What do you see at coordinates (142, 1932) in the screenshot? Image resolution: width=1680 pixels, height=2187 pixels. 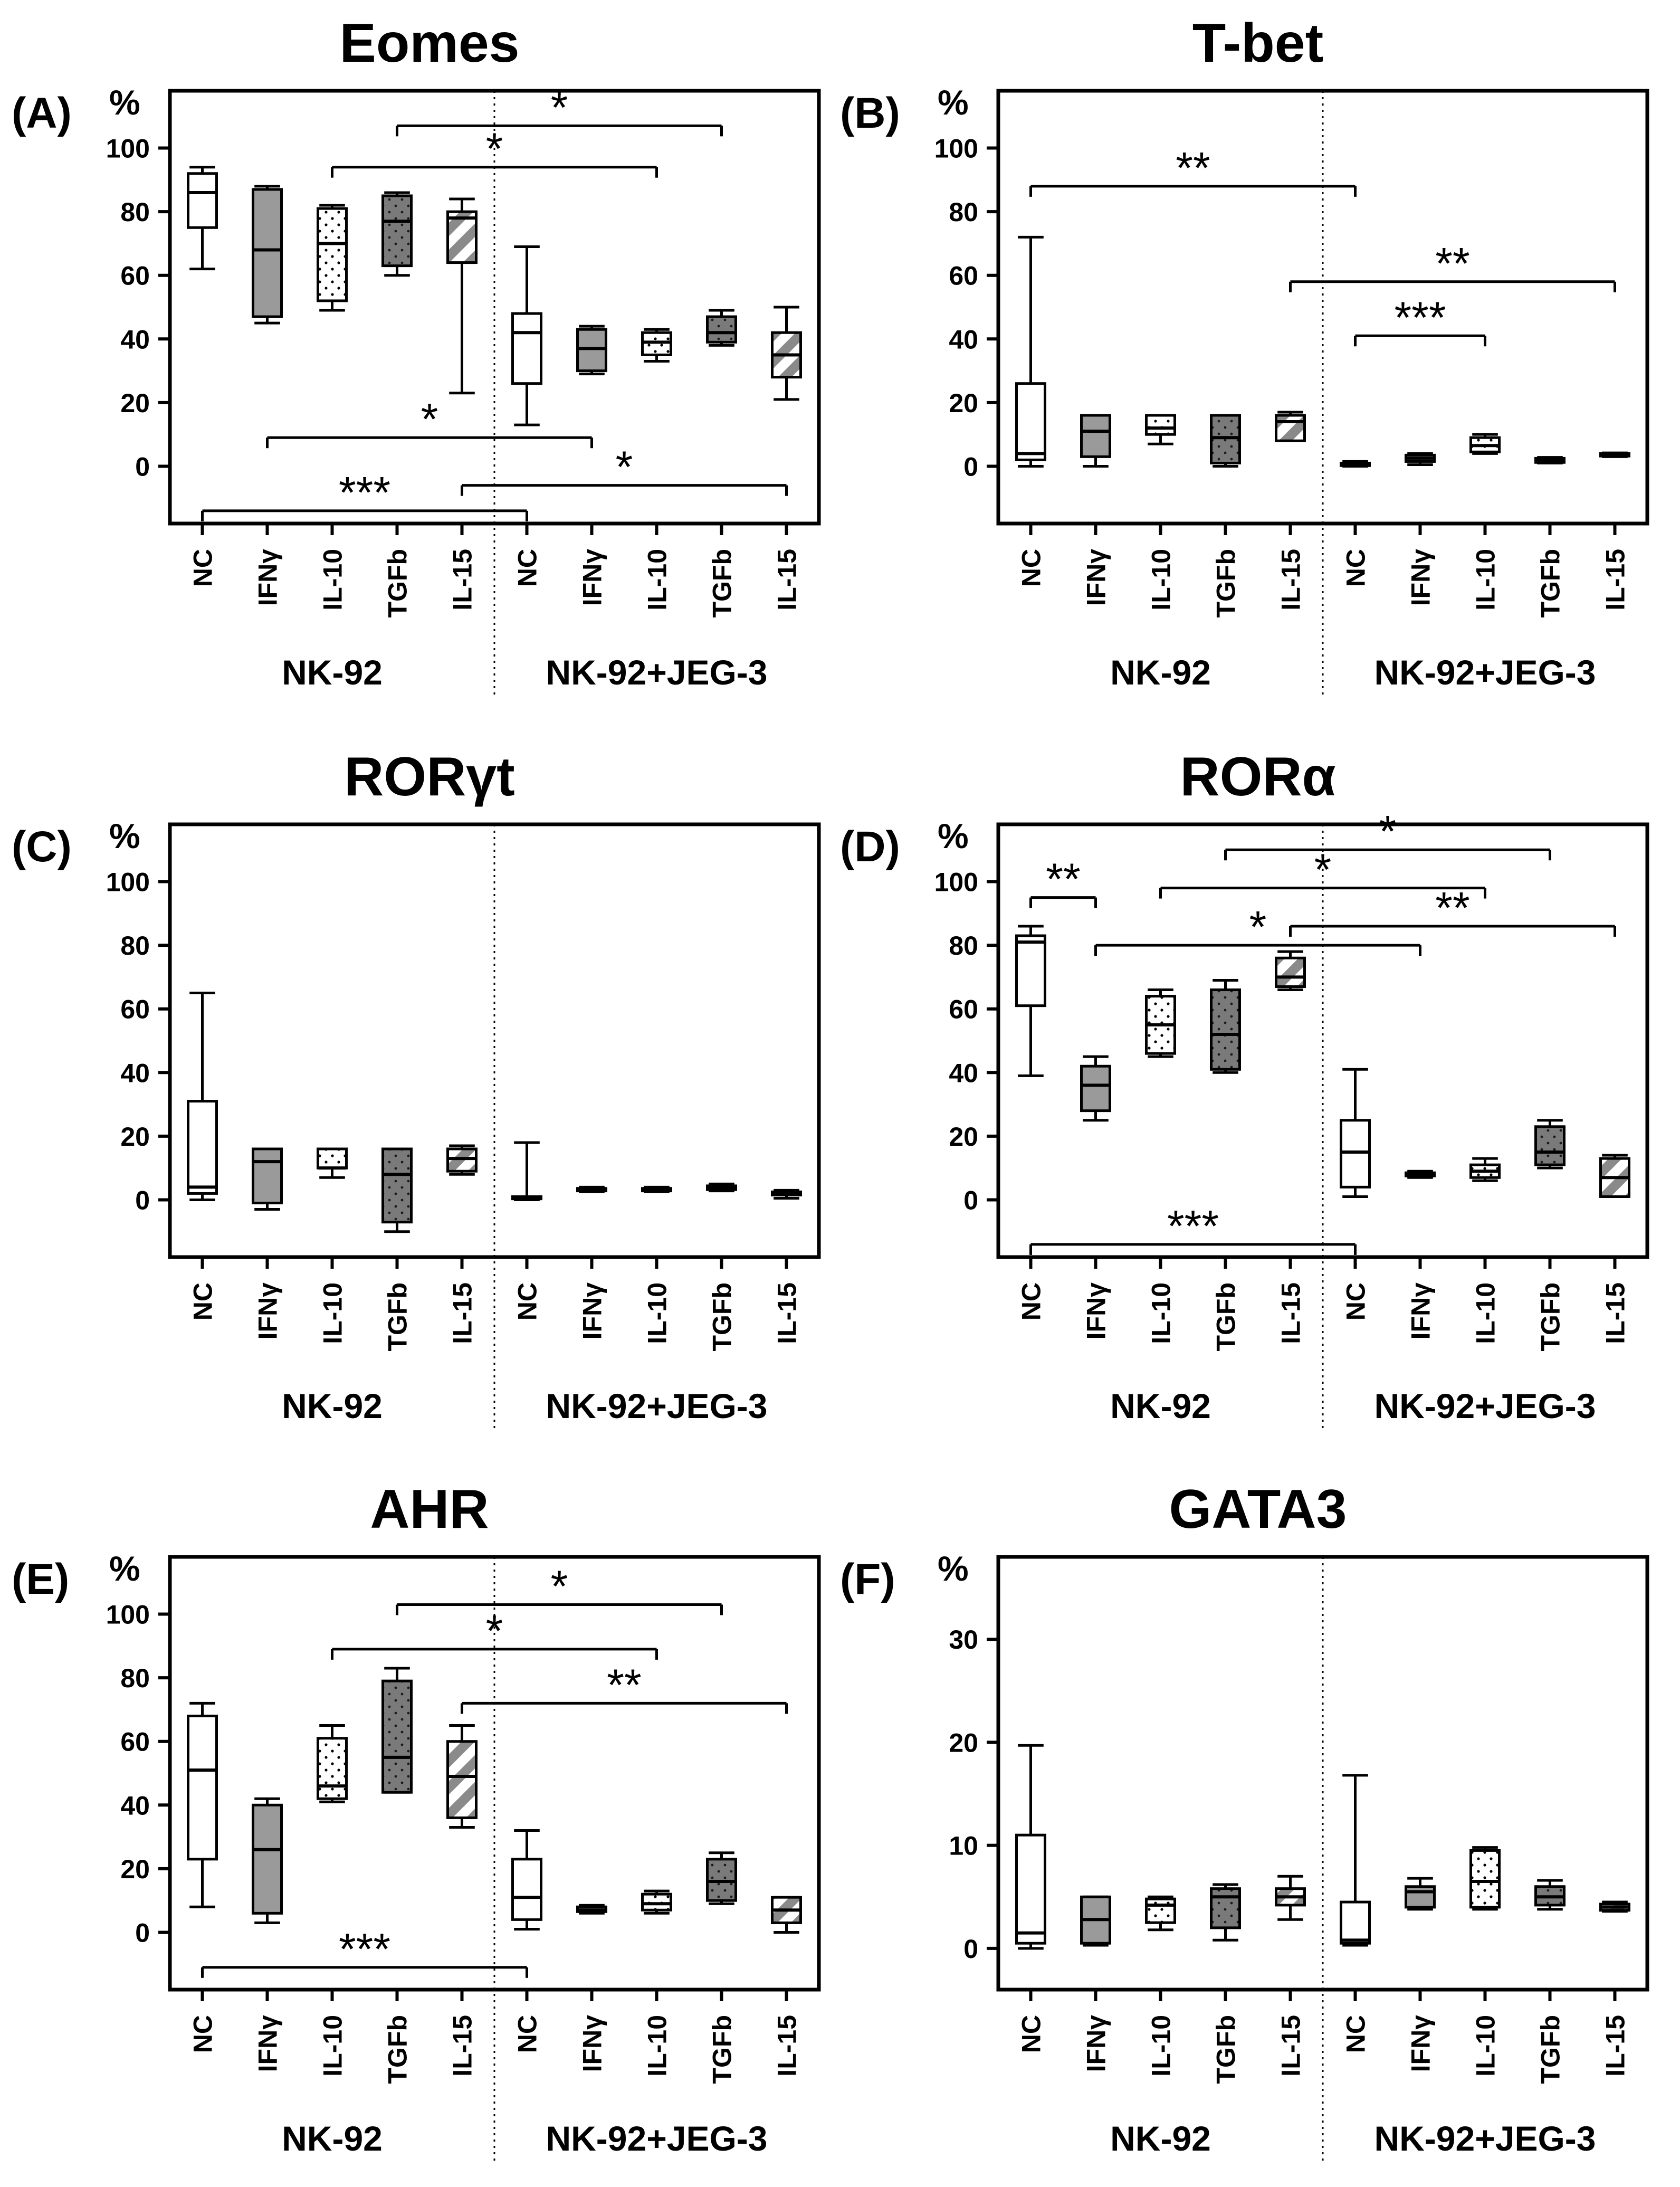 I see `y-tick-label: 0` at bounding box center [142, 1932].